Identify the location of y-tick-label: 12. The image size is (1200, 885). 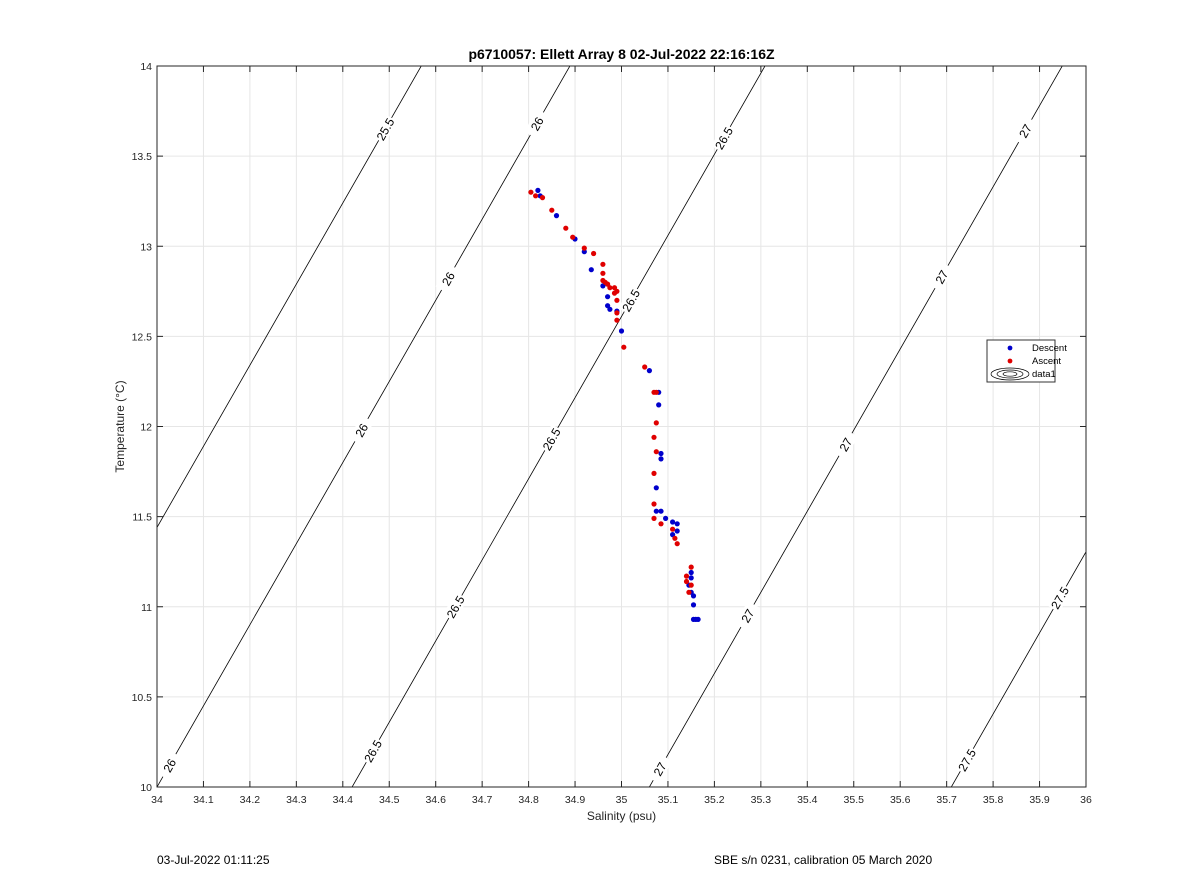
(146, 428).